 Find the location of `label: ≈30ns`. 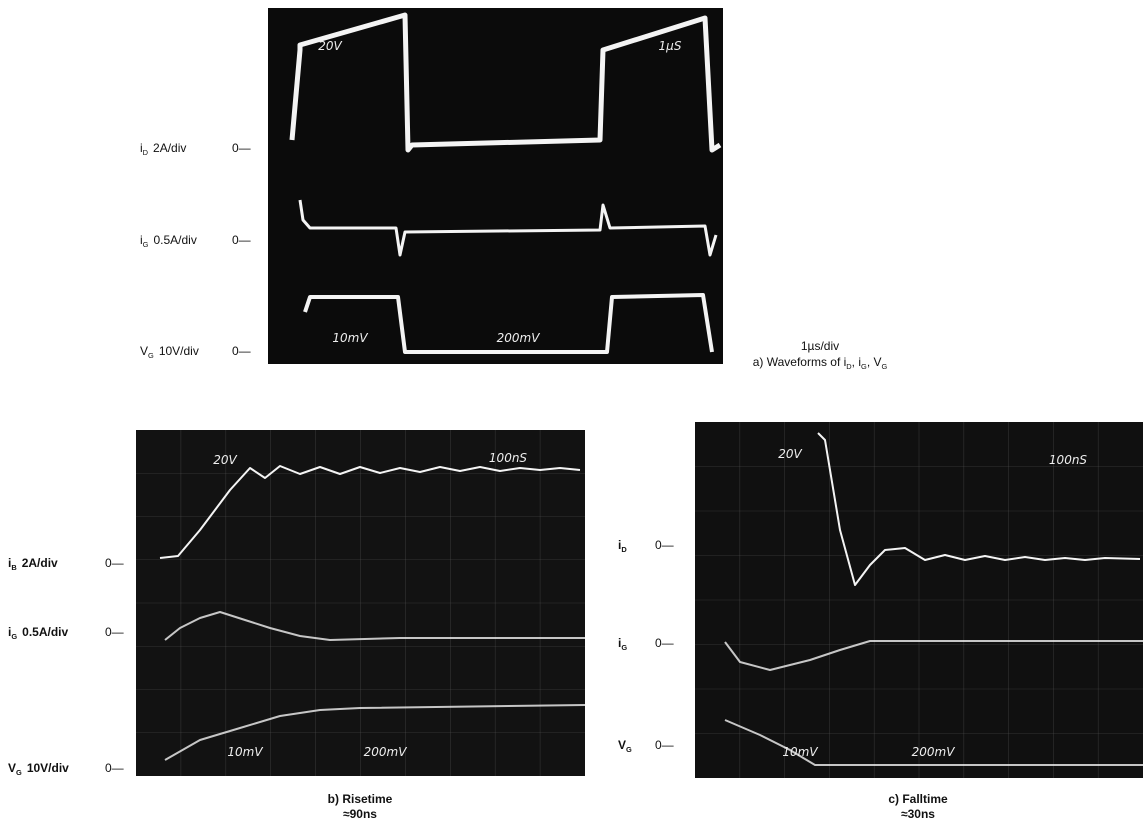

label: ≈30ns is located at coordinates (918, 814).